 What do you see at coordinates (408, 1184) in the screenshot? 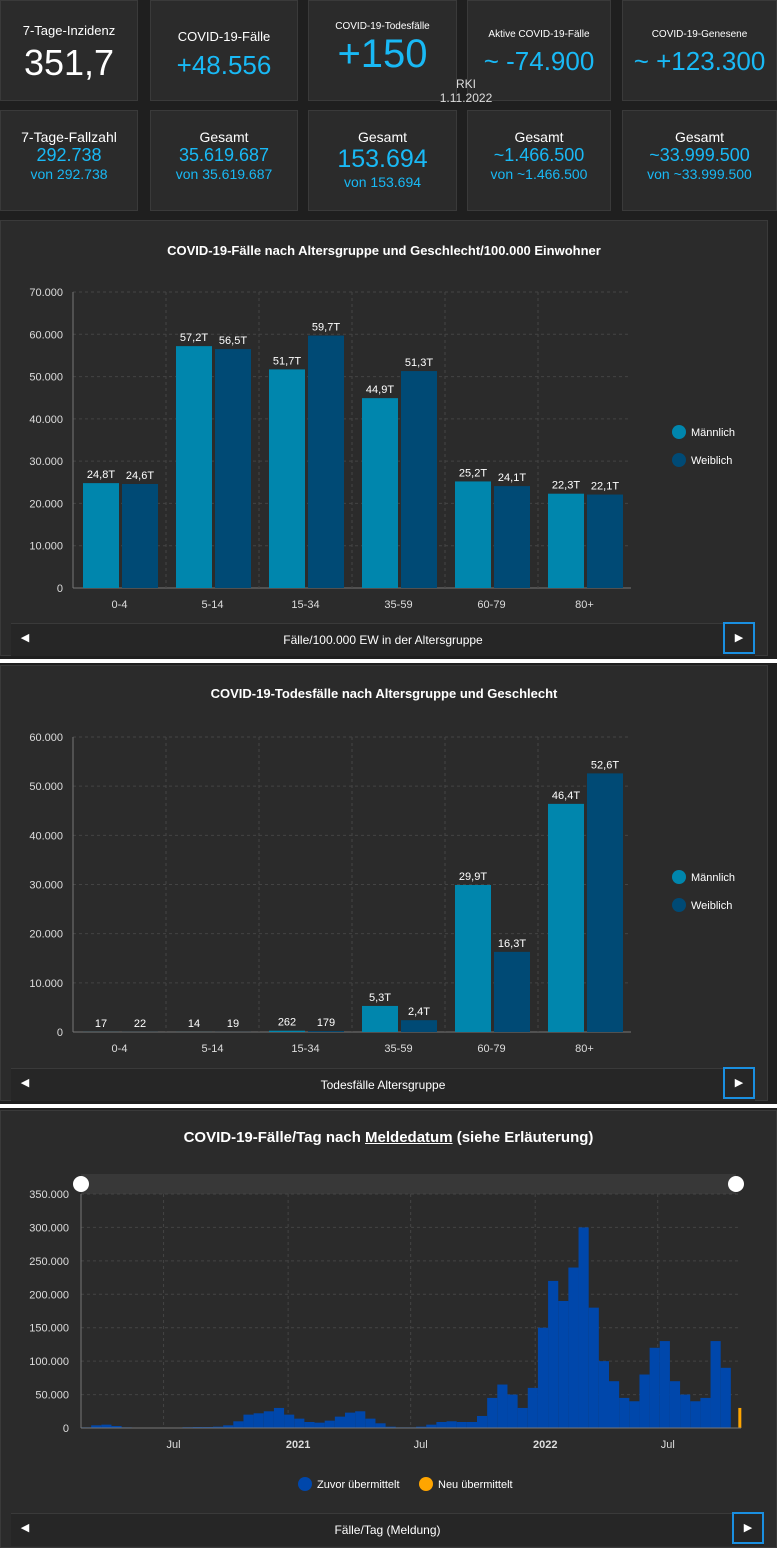
I see `range-slider-track` at bounding box center [408, 1184].